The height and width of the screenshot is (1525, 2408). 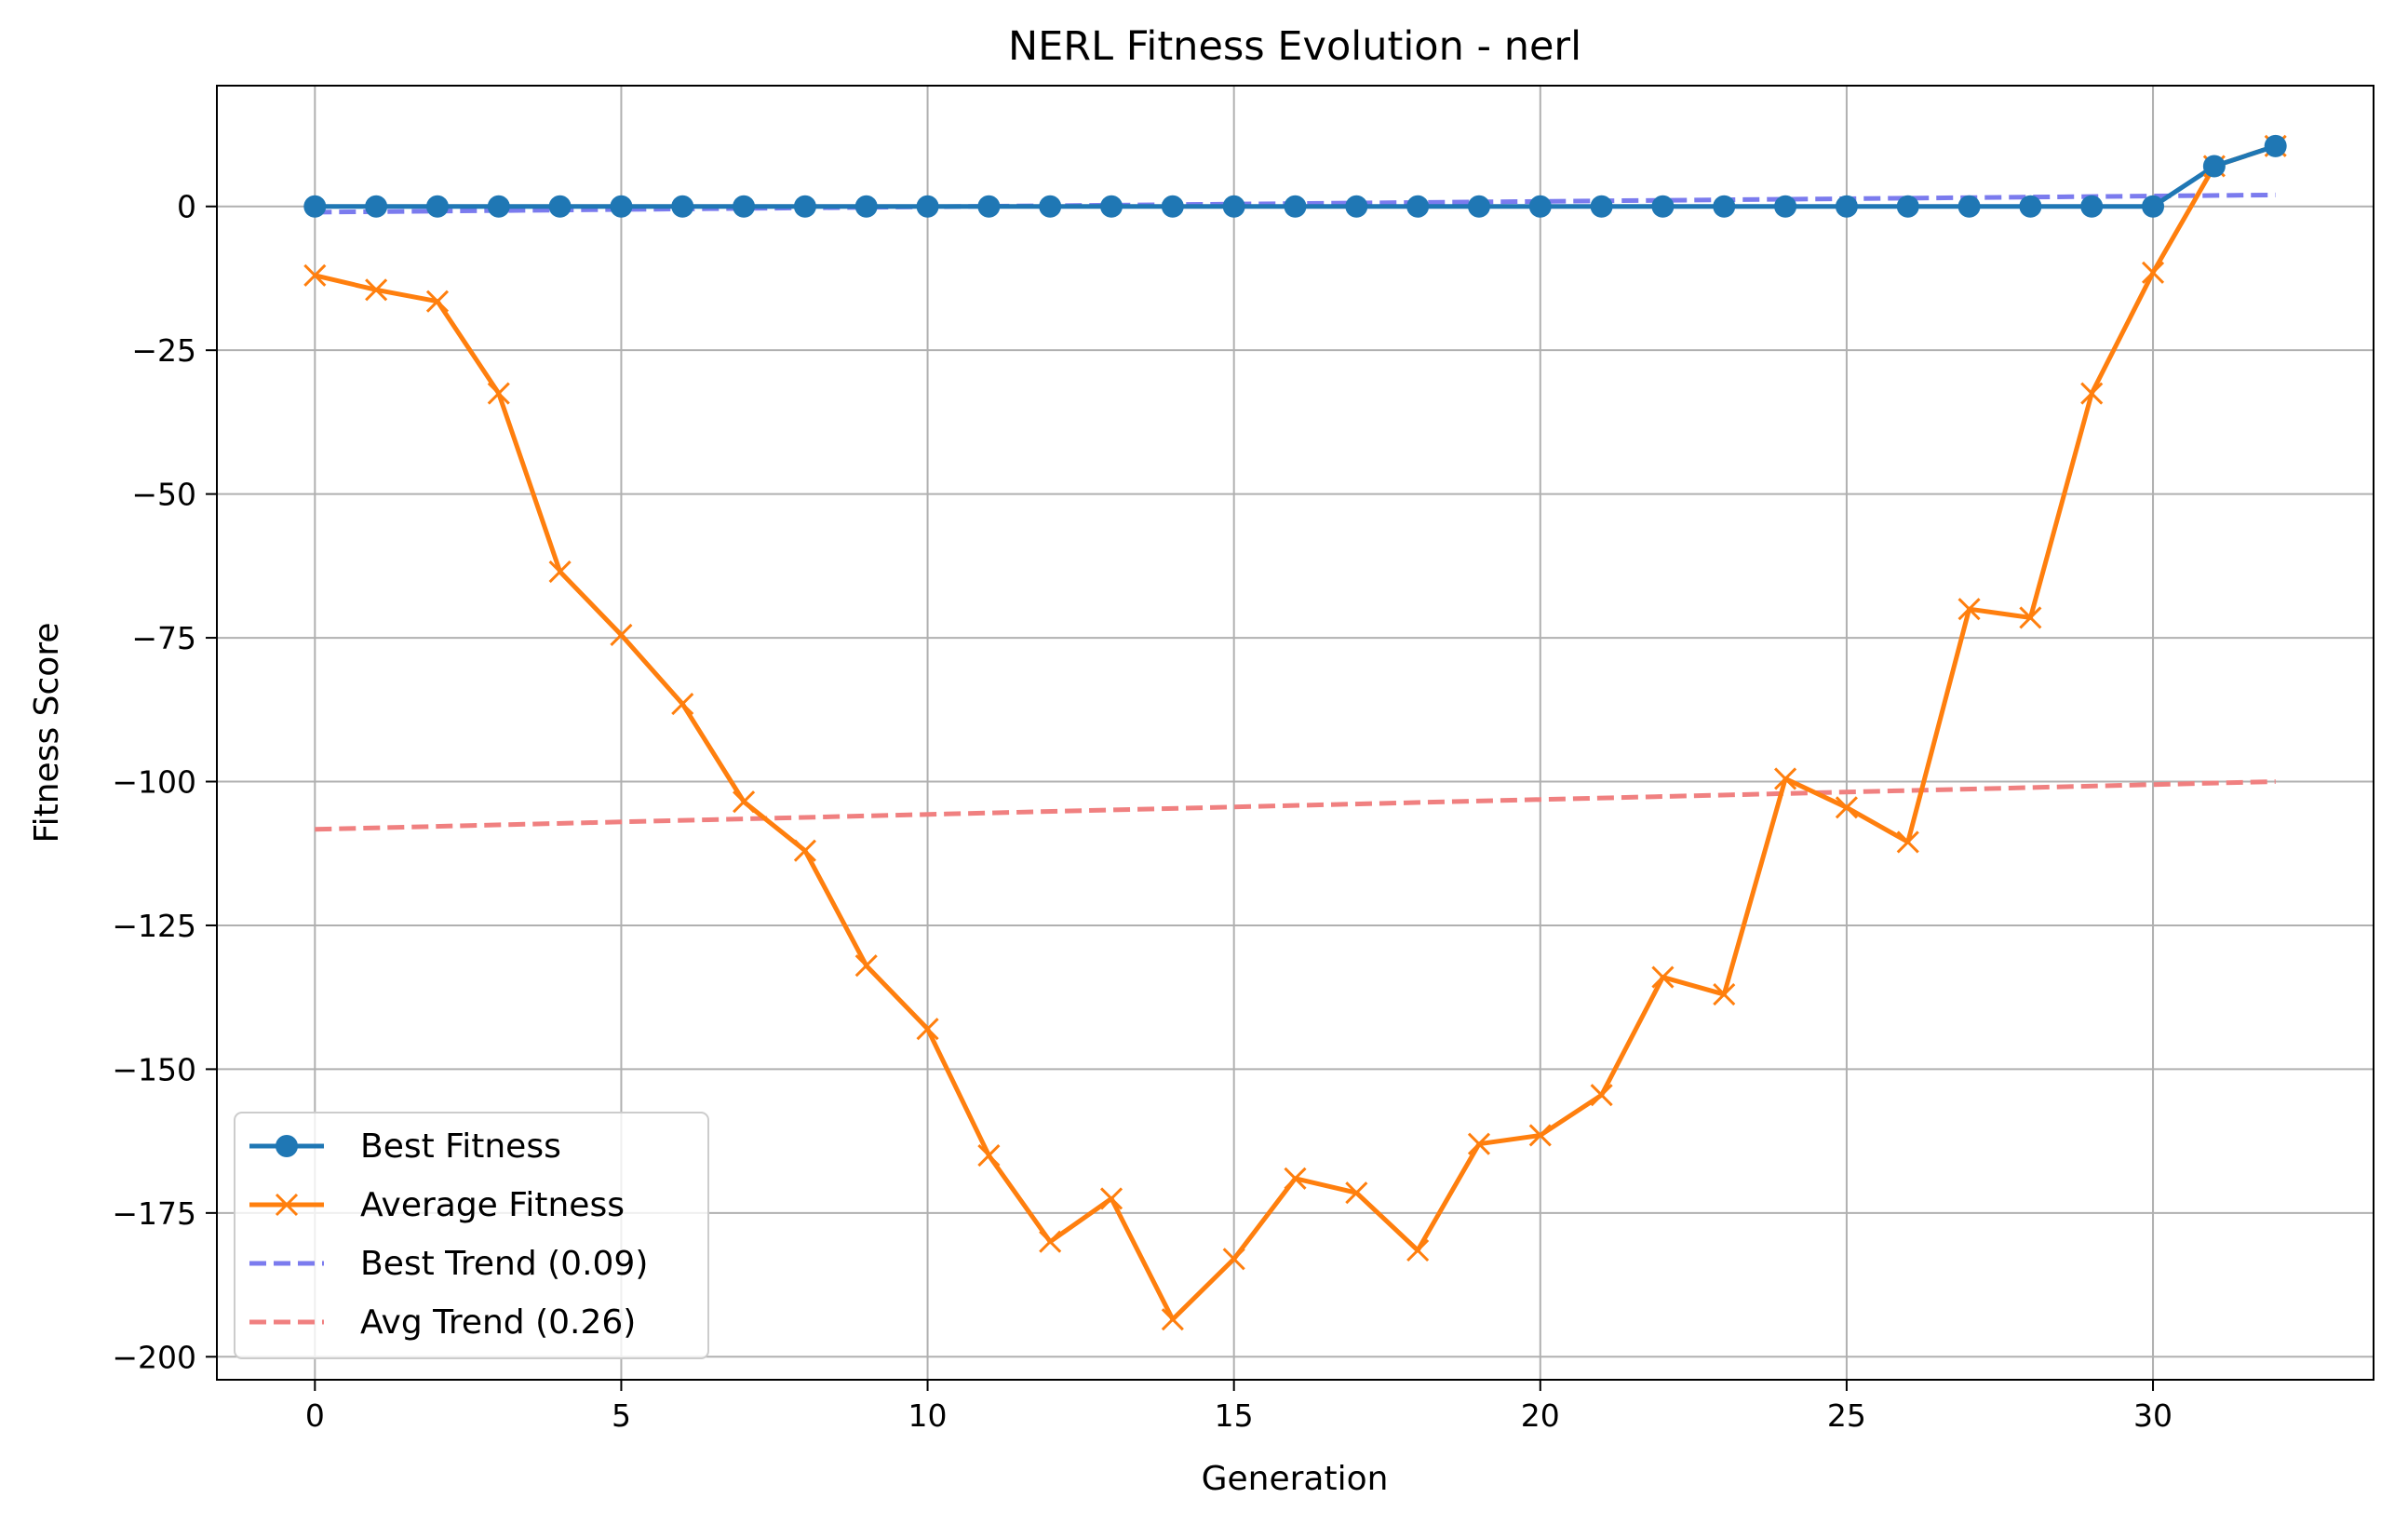 I want to click on y-tick-label: −175, so click(x=154, y=1213).